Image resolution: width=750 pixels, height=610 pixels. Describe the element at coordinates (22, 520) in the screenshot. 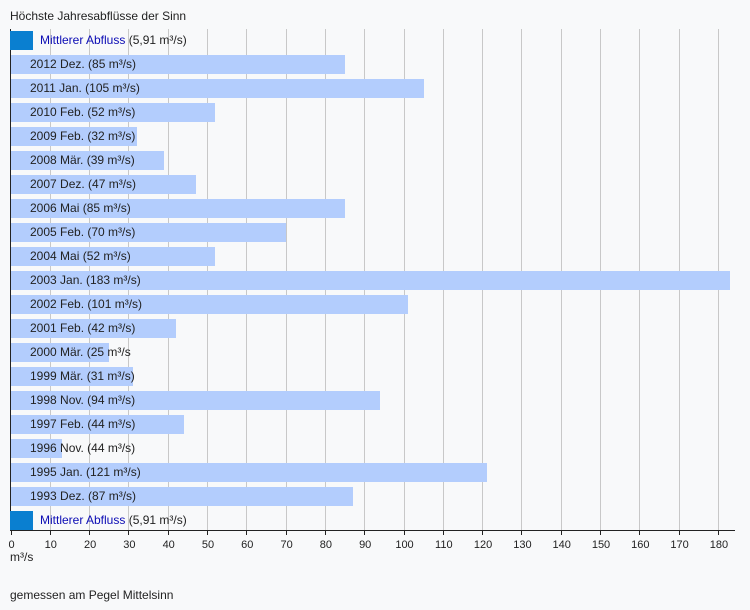

I see `mean-marker-bottom` at that location.